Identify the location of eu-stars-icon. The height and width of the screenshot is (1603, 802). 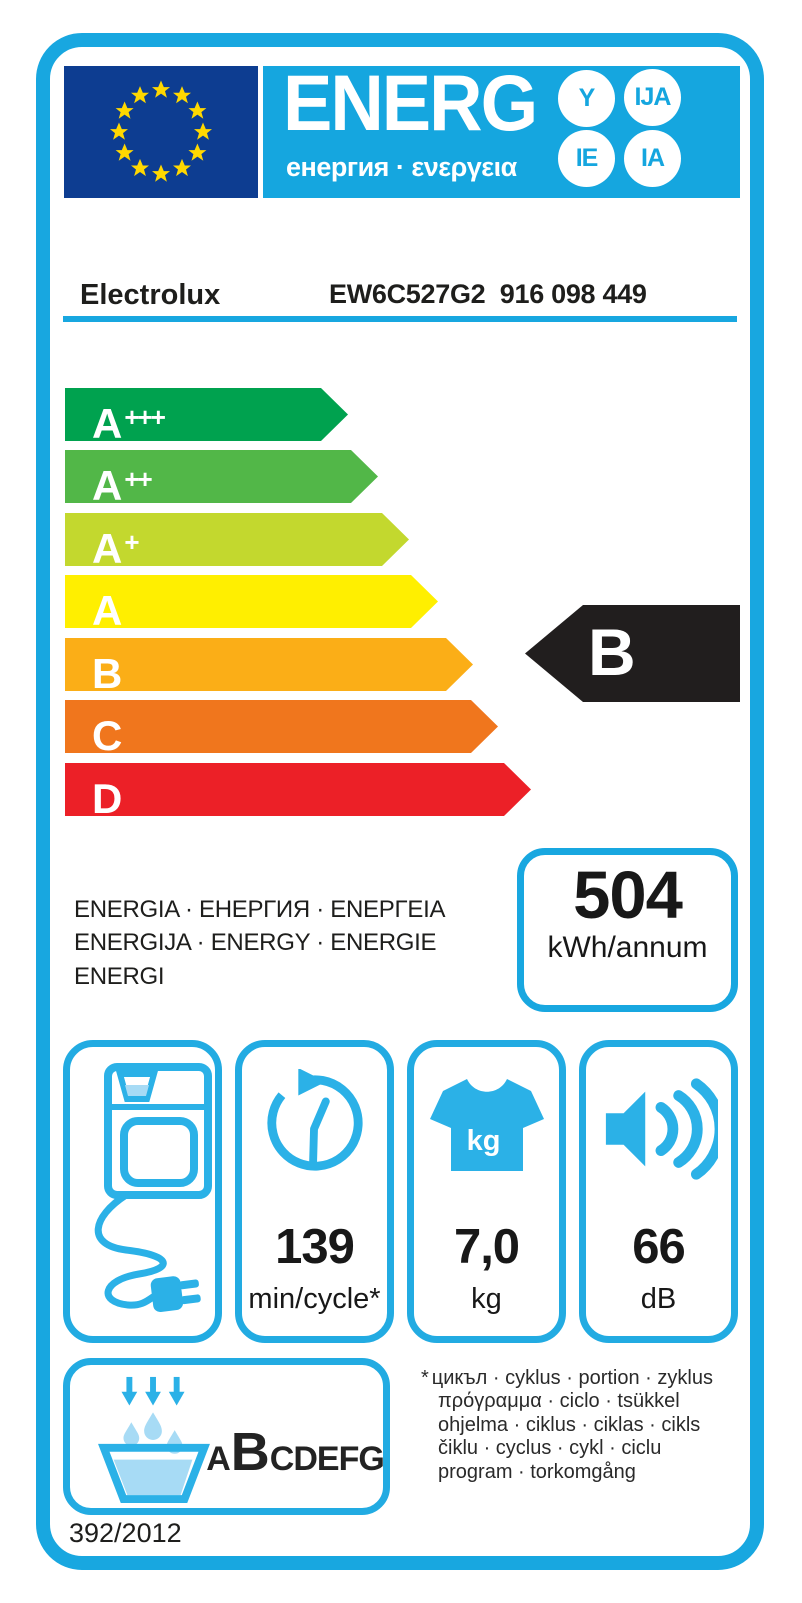
(161, 131).